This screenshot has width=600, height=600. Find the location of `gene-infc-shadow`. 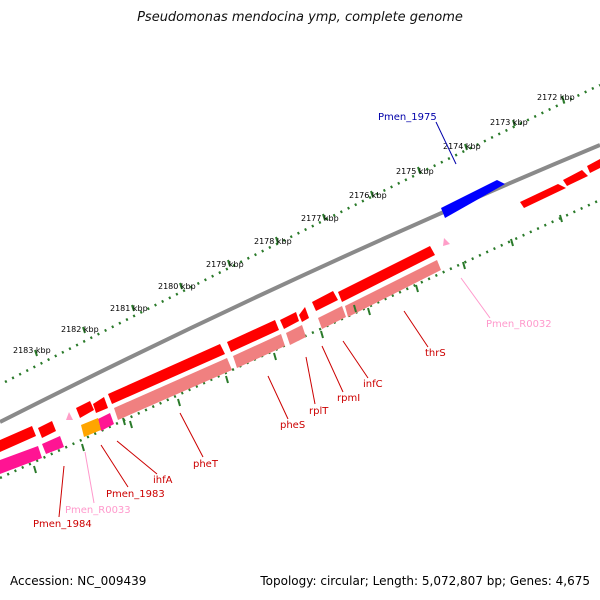

gene-infc-shadow is located at coordinates (332, 317).